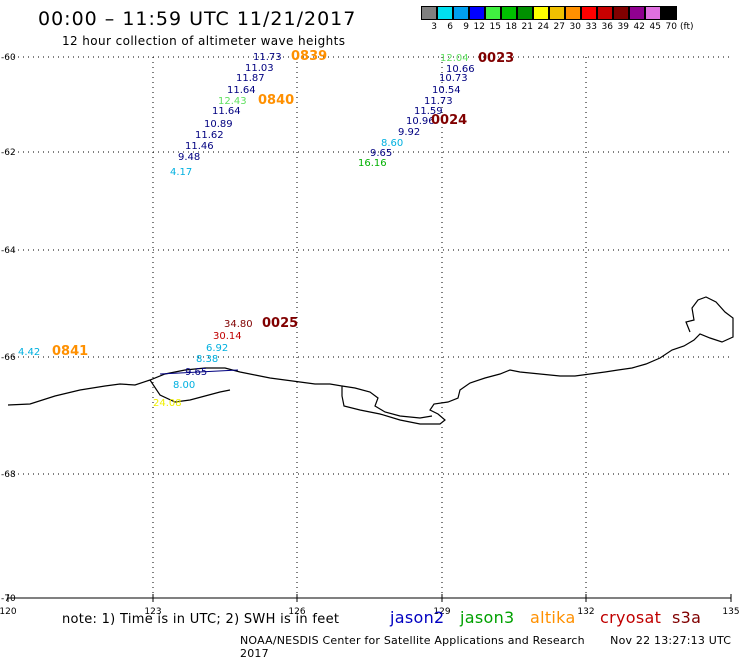 This screenshot has width=740, height=660. Describe the element at coordinates (730, 612) in the screenshot. I see `x-tick-label: 135` at that location.